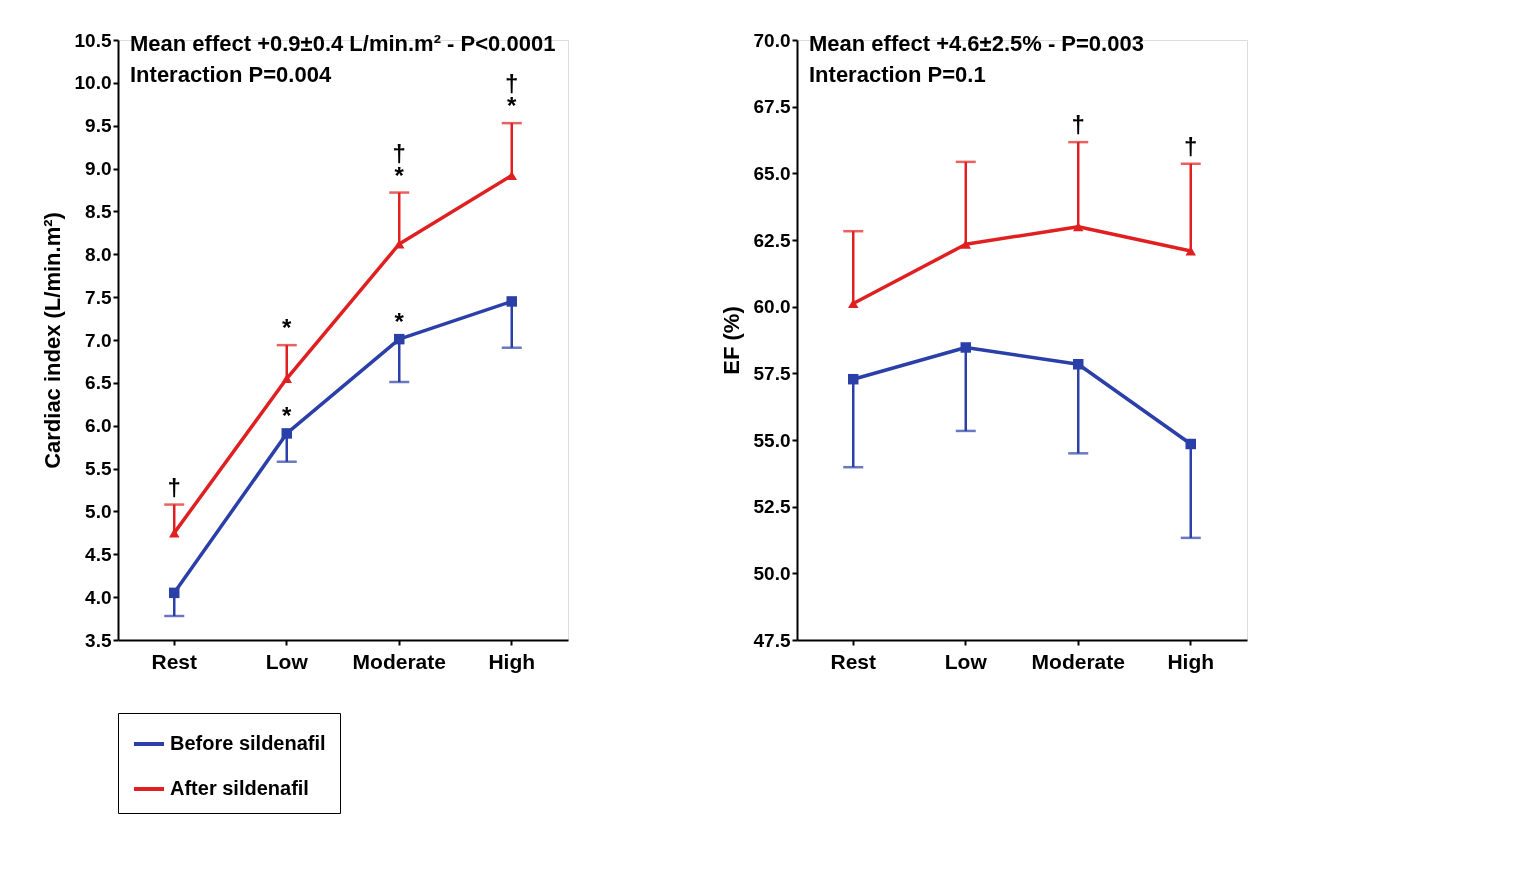 The width and height of the screenshot is (1518, 871). Describe the element at coordinates (772, 440) in the screenshot. I see `y-tick-label: 55.0` at that location.